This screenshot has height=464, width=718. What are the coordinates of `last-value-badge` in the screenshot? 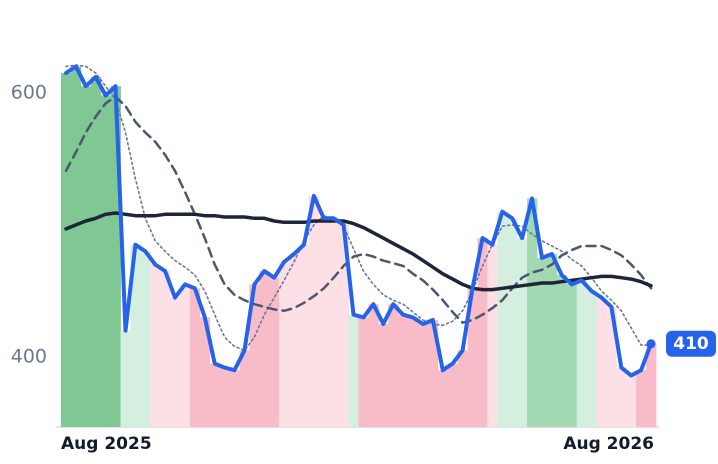 It's located at (691, 343).